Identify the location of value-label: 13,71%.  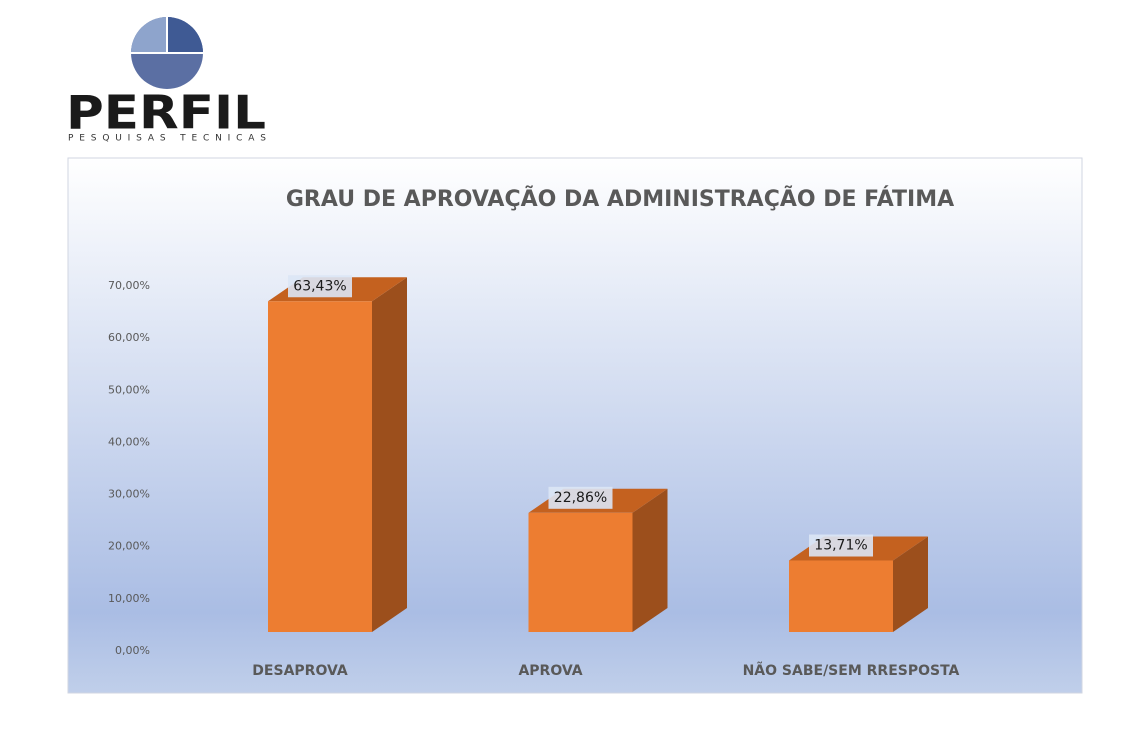
(840, 546).